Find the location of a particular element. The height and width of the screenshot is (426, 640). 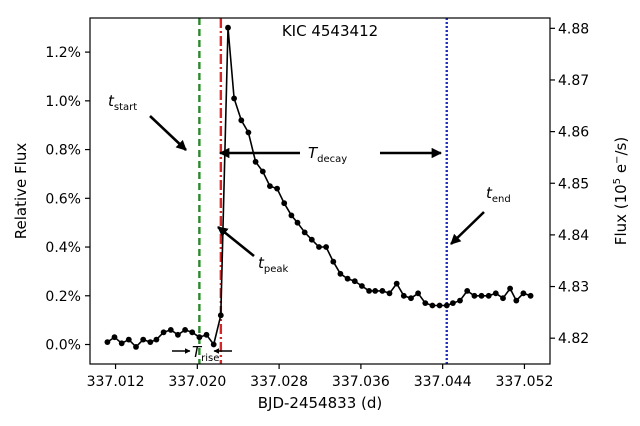

y-tick-label: 0.2% is located at coordinates (63, 297).